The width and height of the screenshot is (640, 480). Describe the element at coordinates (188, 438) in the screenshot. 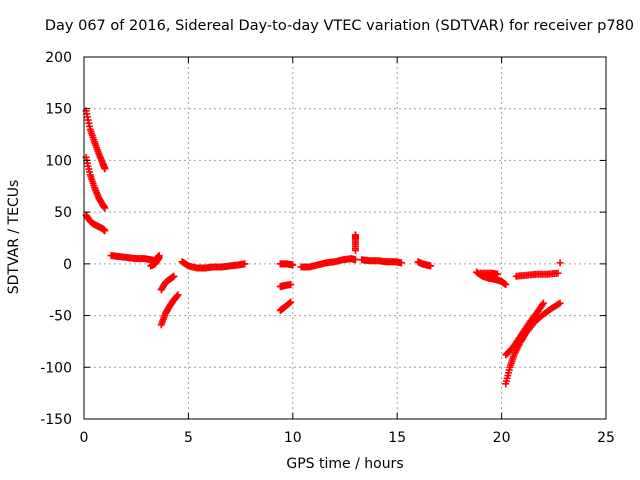

I see `x-tick-label: 5` at that location.